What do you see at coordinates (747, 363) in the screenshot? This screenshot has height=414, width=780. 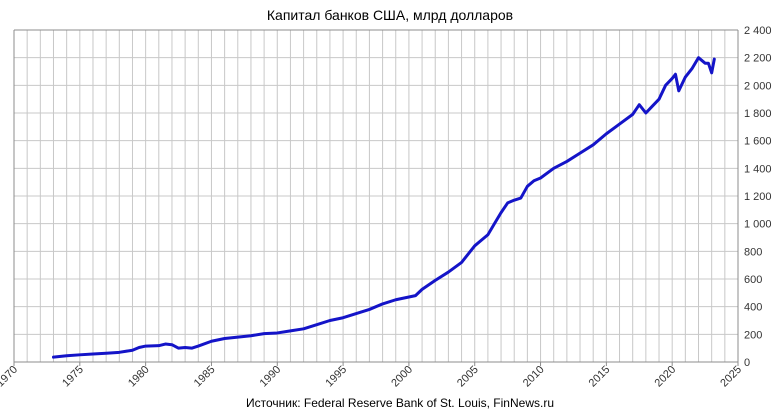 I see `y-tick-label: 0` at bounding box center [747, 363].